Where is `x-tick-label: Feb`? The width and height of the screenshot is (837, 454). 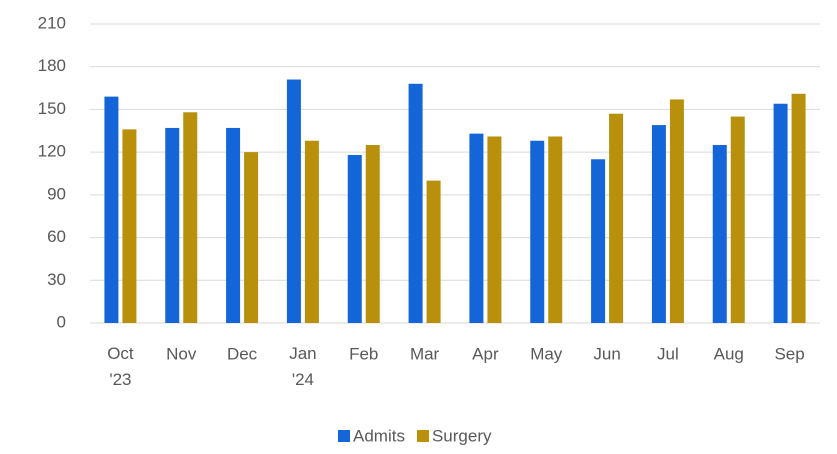 x-tick-label: Feb is located at coordinates (363, 353).